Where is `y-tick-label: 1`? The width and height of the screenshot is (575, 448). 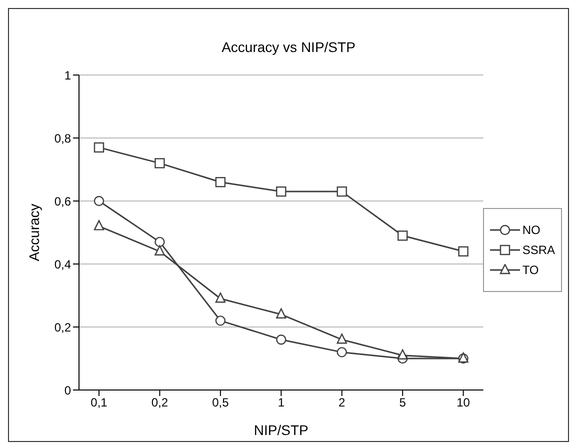 y-tick-label: 1 is located at coordinates (68, 75).